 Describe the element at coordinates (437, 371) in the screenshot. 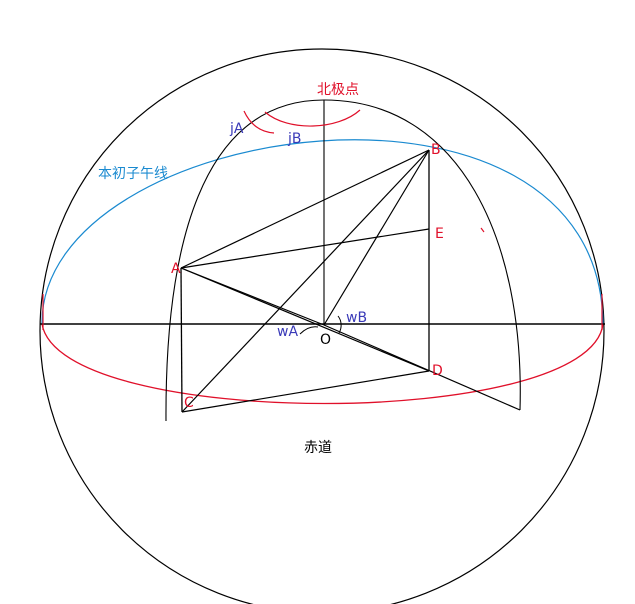

I see `point-d-label: D` at that location.